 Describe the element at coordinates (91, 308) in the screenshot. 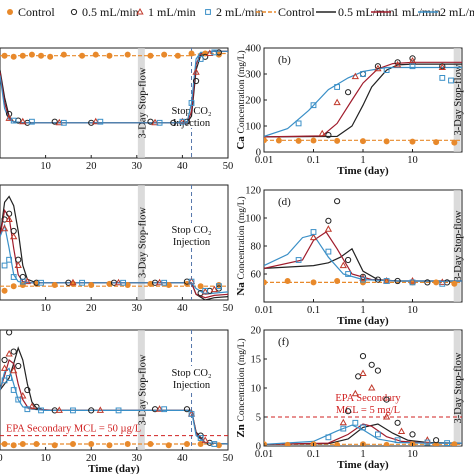

I see `x-tick-label: 20` at that location.